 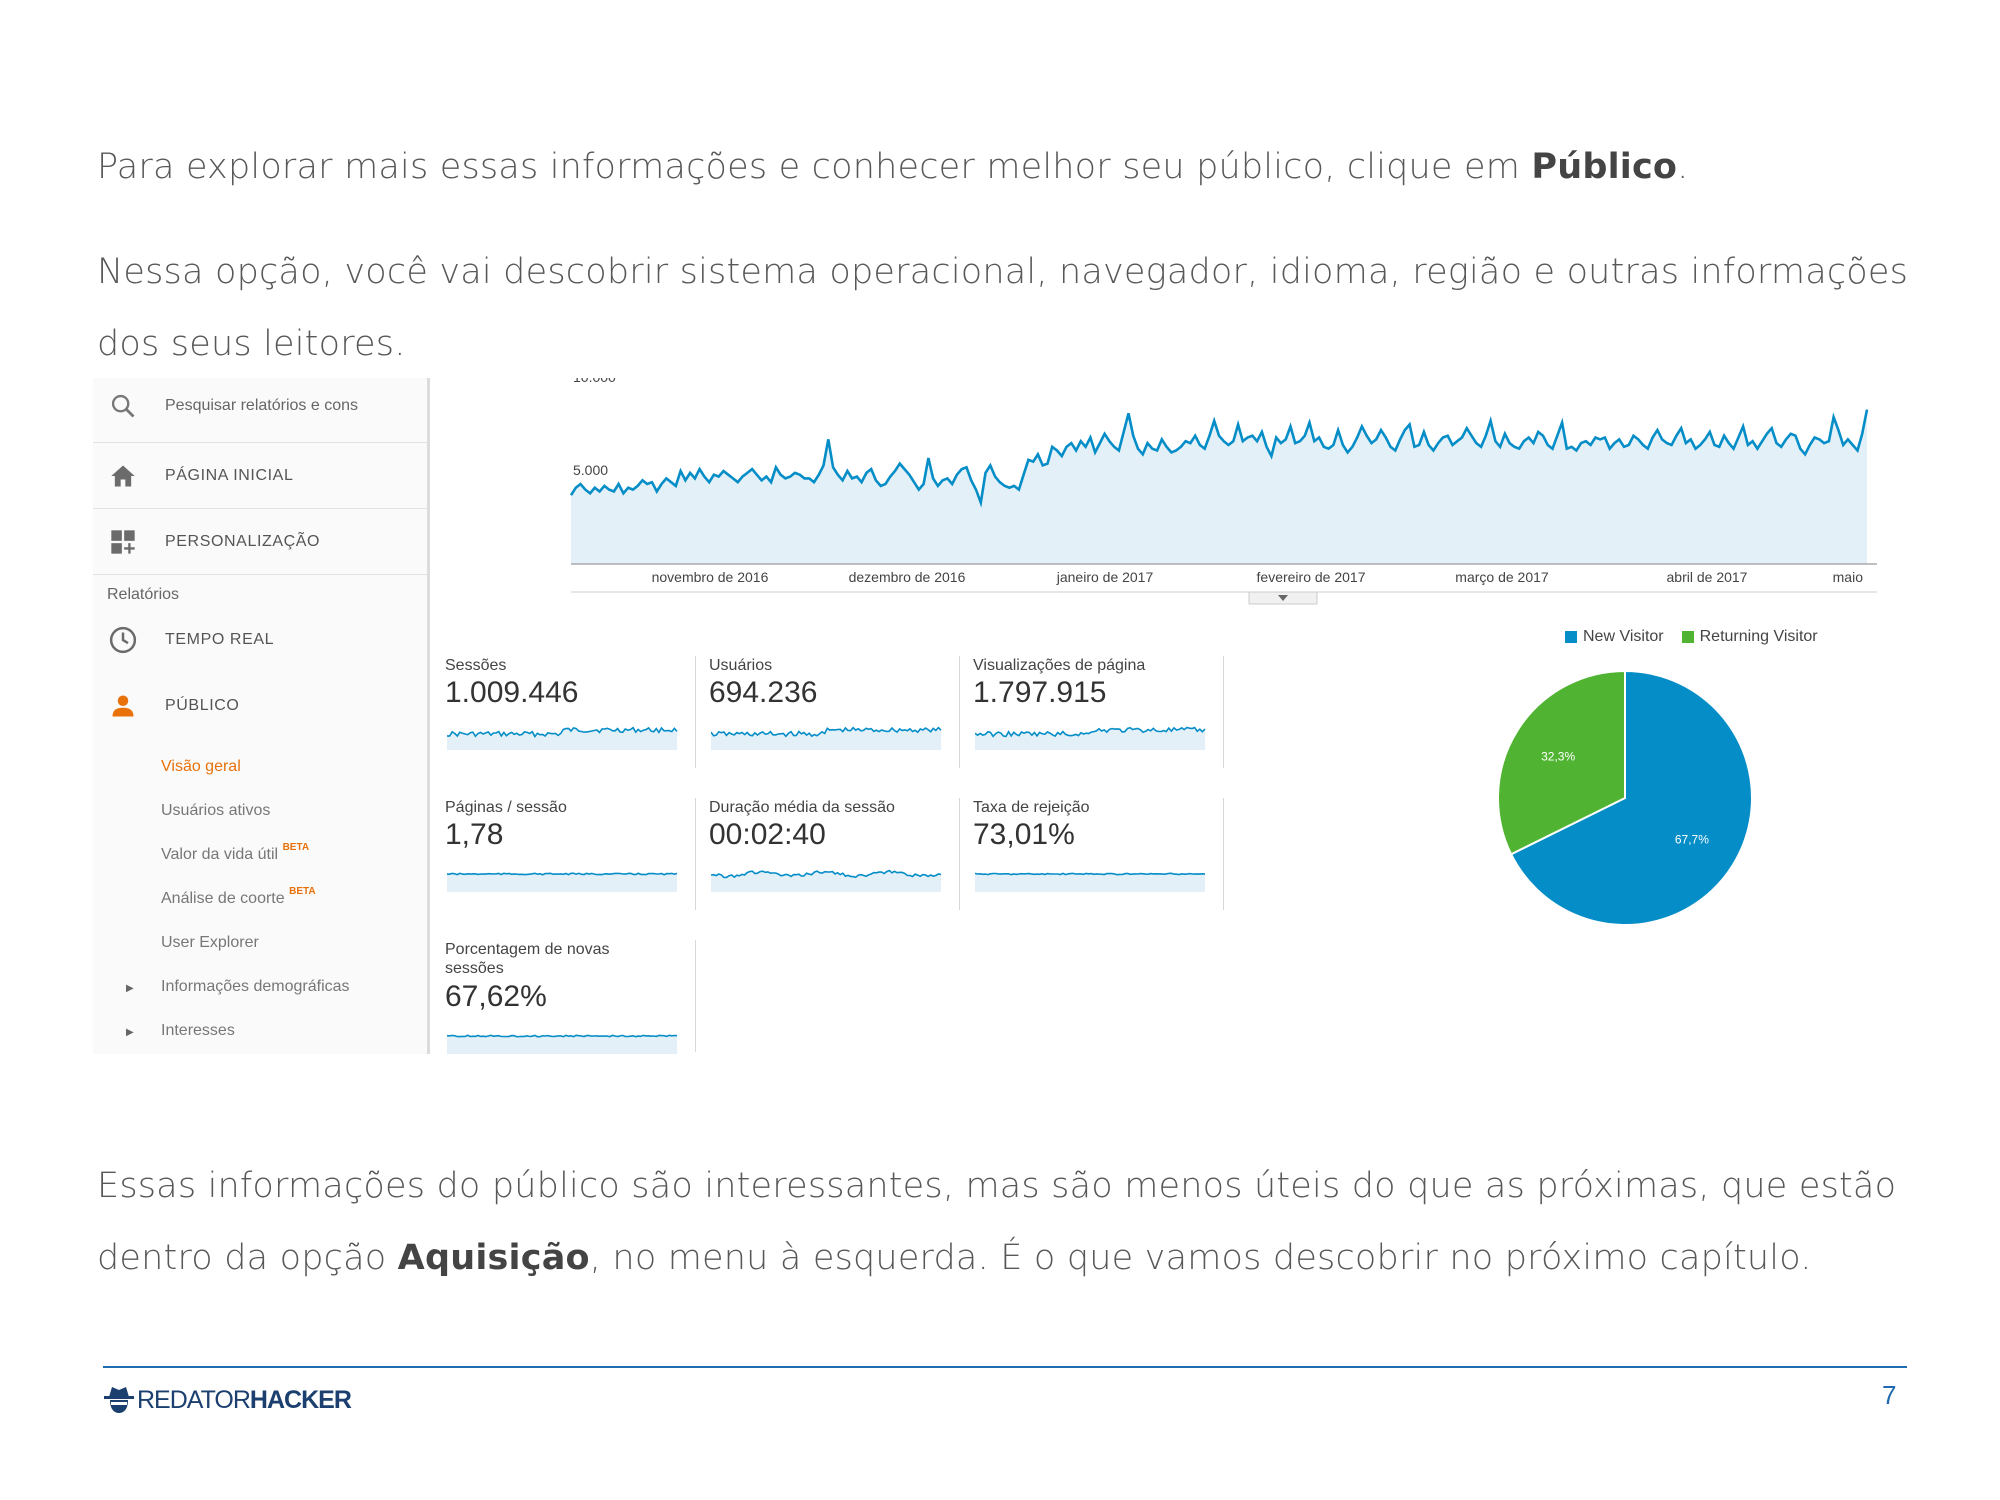 I want to click on metric-tile: Visualizações de página 1.797.915, so click(x=1098, y=711).